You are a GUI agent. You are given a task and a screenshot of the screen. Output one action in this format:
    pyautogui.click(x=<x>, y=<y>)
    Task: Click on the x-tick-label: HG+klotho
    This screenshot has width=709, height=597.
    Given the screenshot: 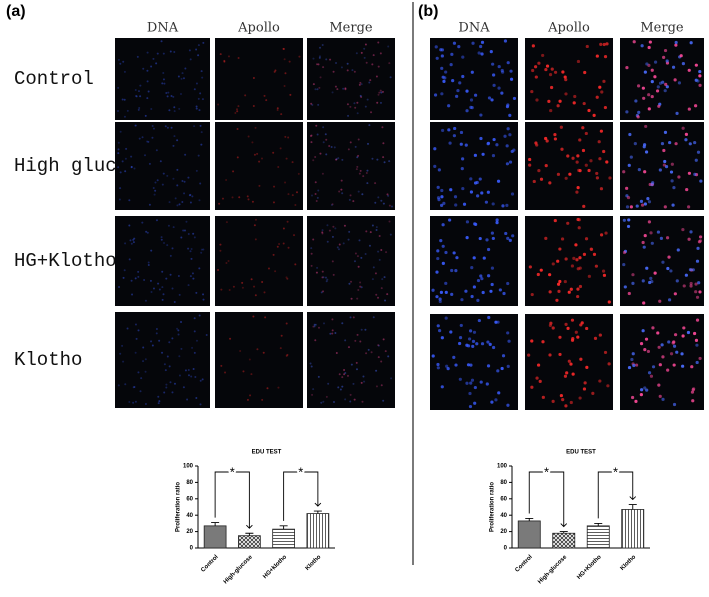 What is the action you would take?
    pyautogui.click(x=275, y=567)
    